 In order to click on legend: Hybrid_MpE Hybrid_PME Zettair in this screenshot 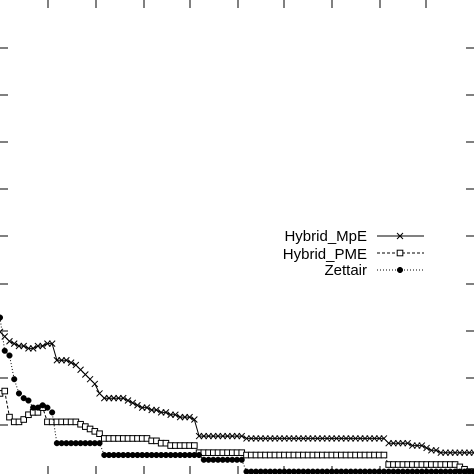, I will do `click(353, 253)`.